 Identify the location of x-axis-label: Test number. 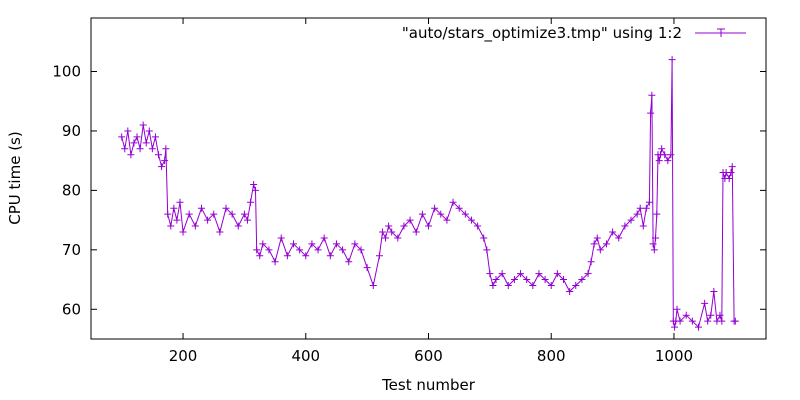
(428, 385).